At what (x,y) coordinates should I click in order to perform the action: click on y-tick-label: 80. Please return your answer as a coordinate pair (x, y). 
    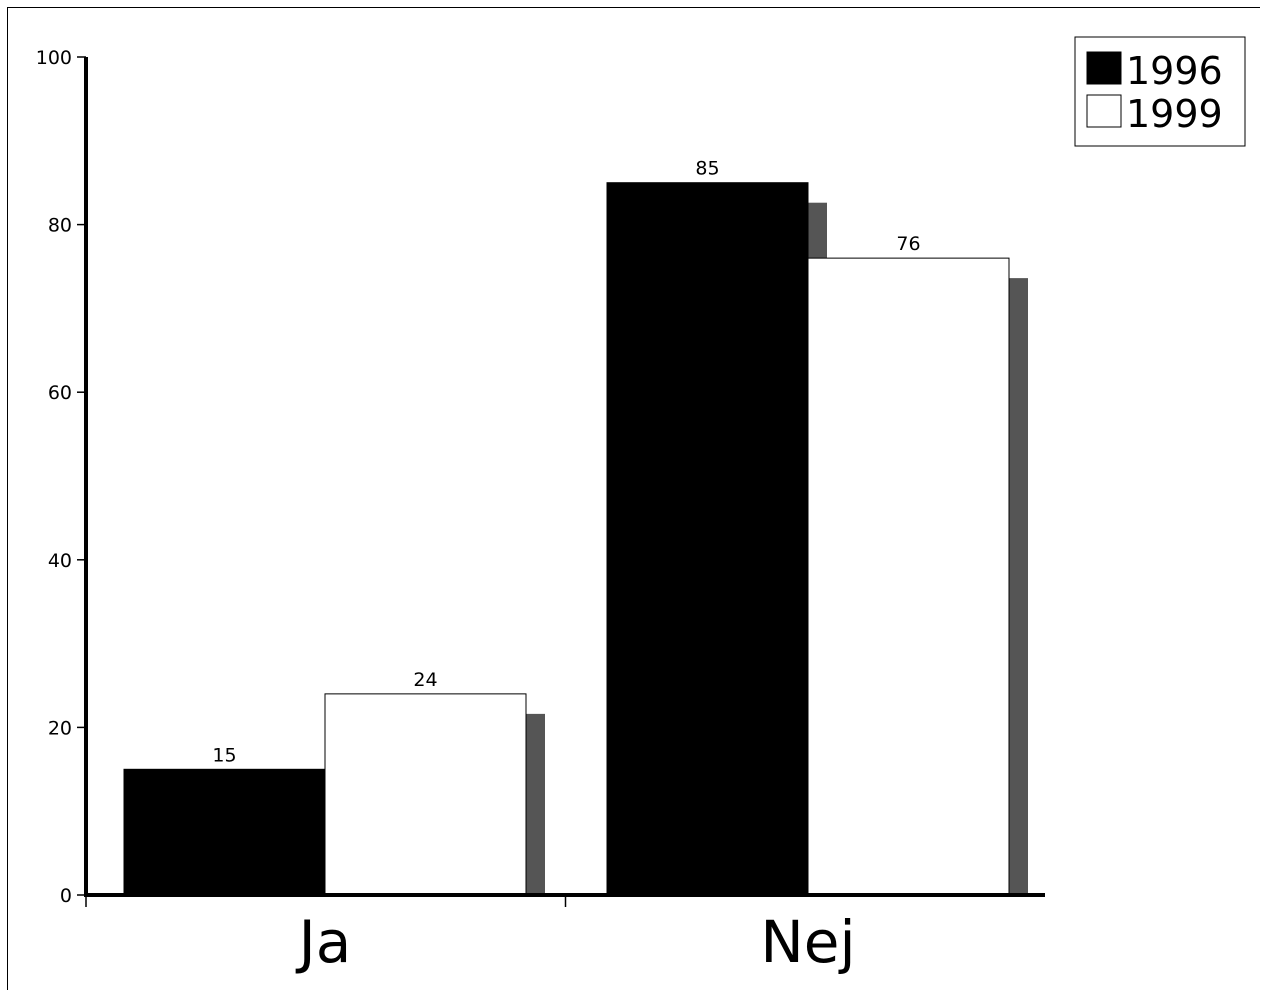
    Looking at the image, I should click on (60, 226).